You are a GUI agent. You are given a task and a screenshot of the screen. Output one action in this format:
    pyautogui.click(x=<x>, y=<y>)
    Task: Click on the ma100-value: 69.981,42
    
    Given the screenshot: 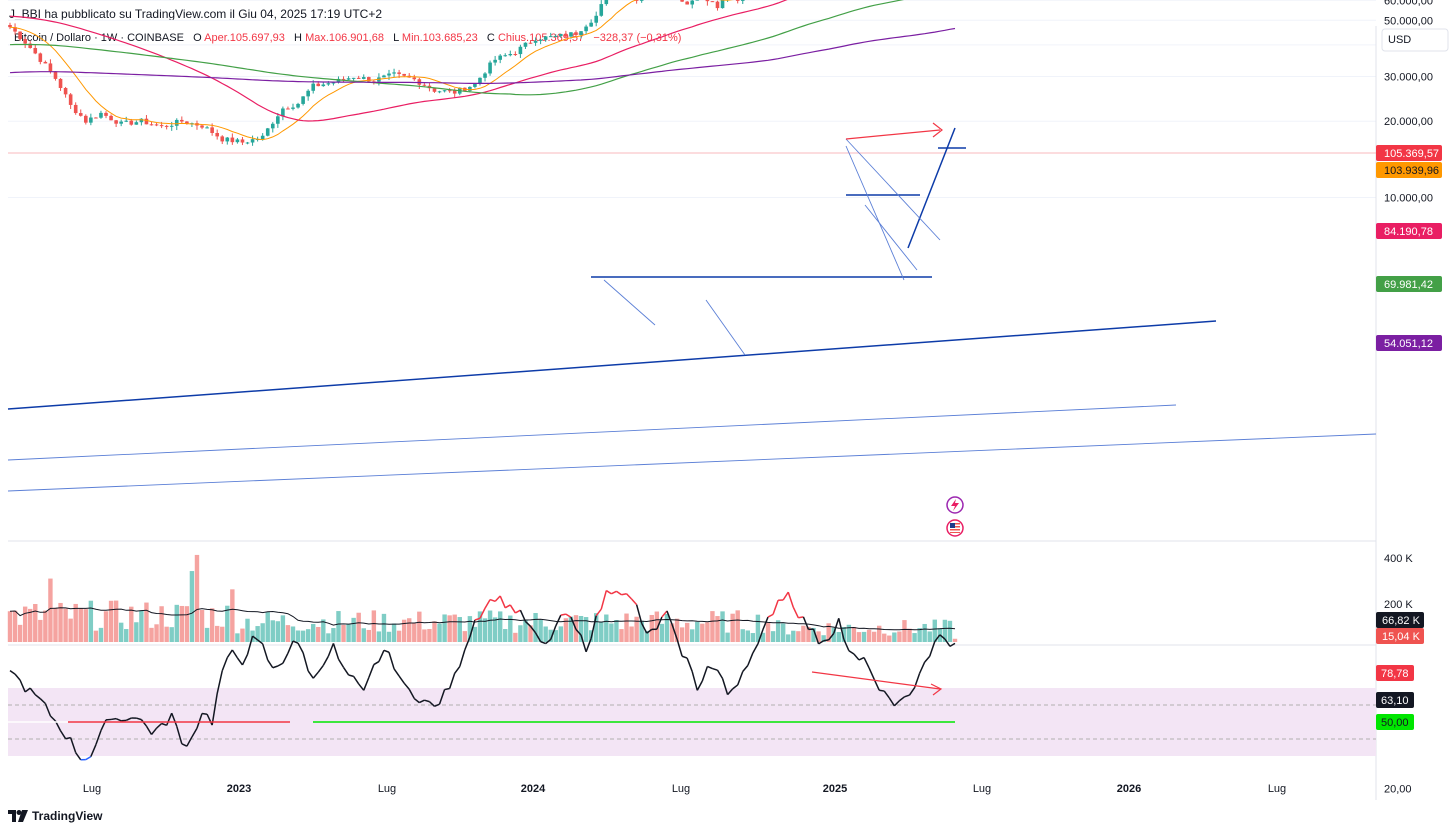 What is the action you would take?
    pyautogui.click(x=1408, y=285)
    